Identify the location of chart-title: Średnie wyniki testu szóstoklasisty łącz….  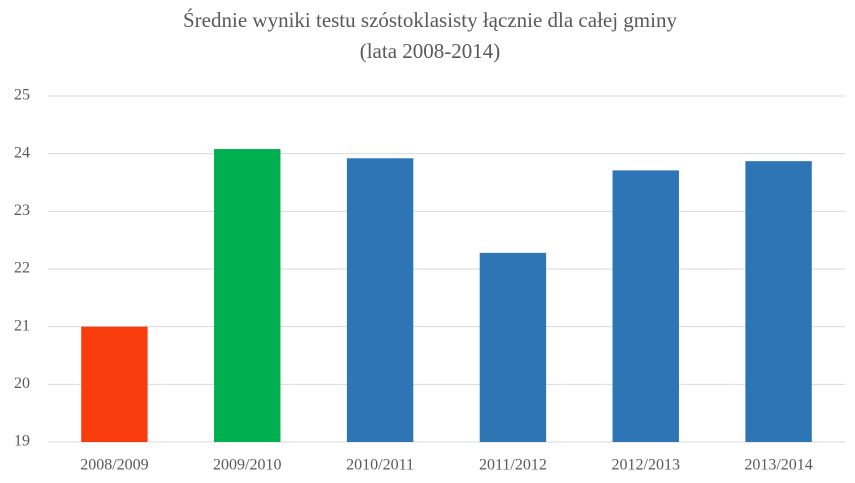
(430, 20).